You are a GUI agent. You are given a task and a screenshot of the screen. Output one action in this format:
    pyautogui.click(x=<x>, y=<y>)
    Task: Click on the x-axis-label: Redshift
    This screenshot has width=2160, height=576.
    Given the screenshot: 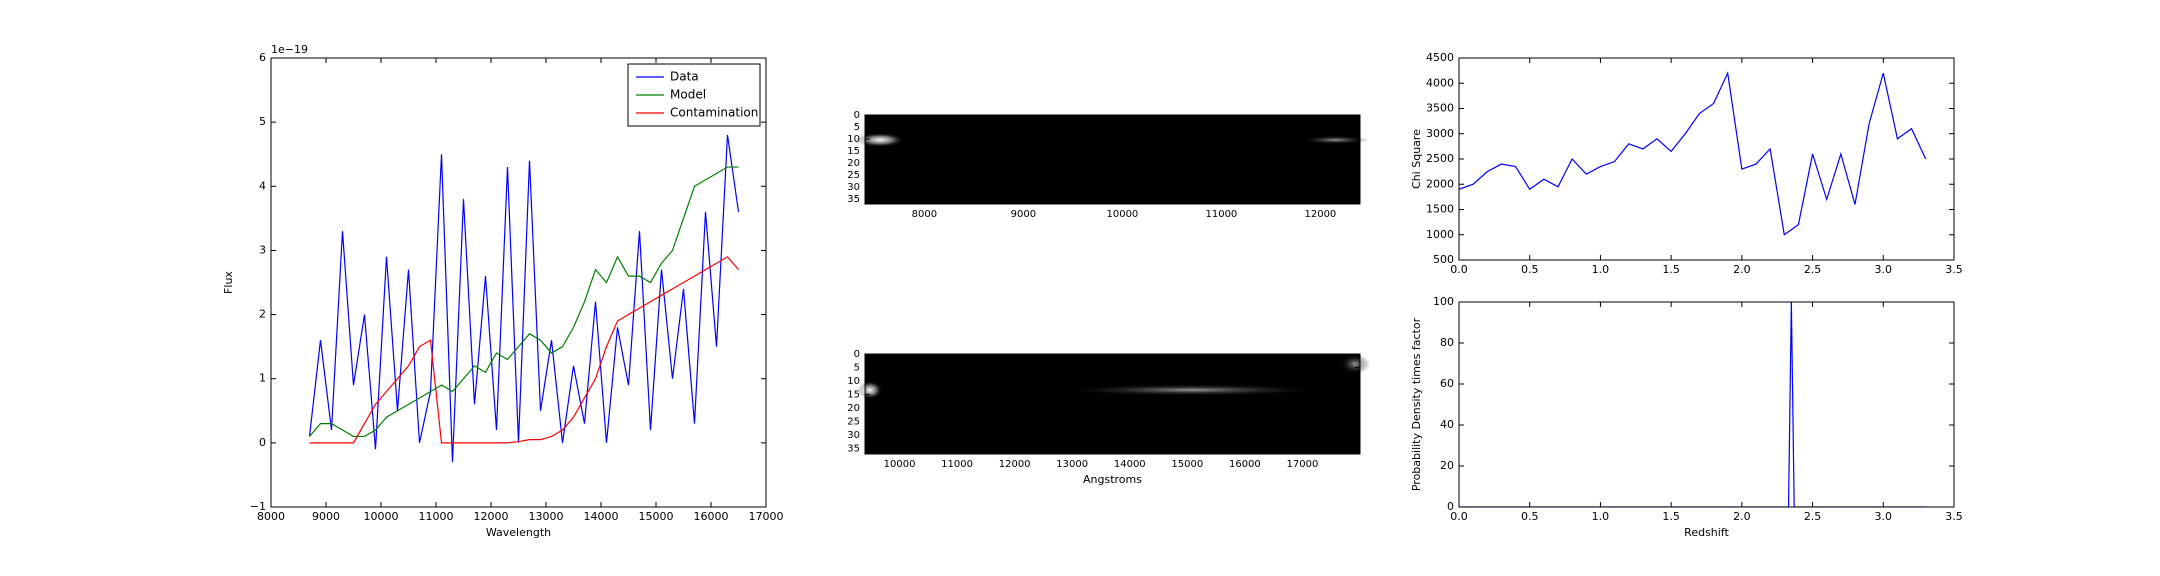 What is the action you would take?
    pyautogui.click(x=1706, y=532)
    